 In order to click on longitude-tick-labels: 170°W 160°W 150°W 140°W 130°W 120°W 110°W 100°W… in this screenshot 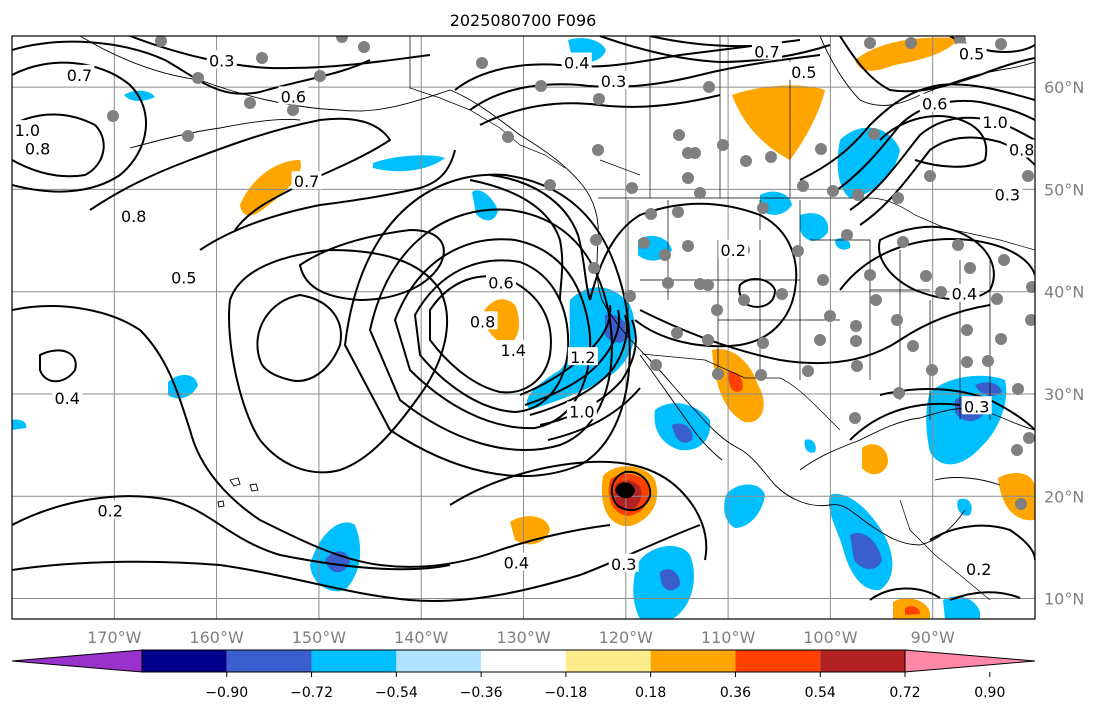, I will do `click(521, 637)`.